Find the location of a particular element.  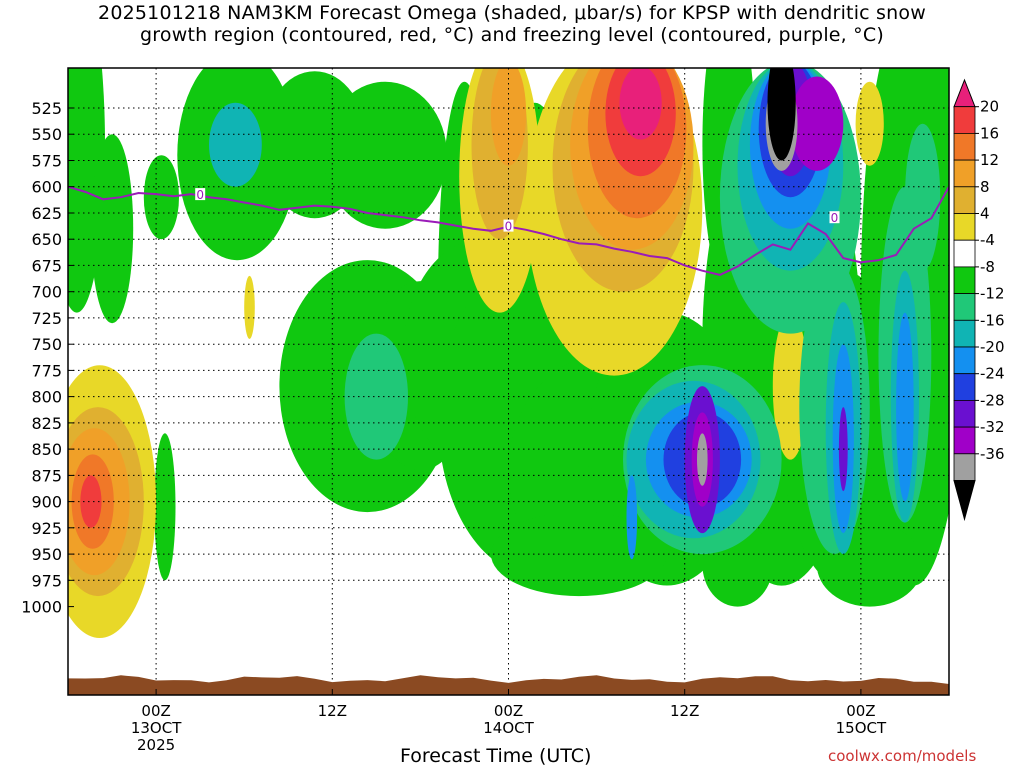

colorbar-label-20: 20 is located at coordinates (989, 107).